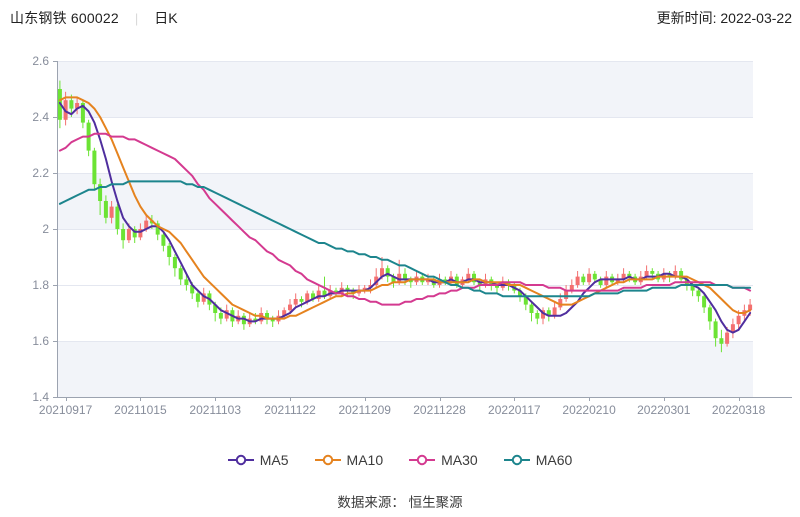  What do you see at coordinates (274, 460) in the screenshot?
I see `legend-label-ma5: MA5` at bounding box center [274, 460].